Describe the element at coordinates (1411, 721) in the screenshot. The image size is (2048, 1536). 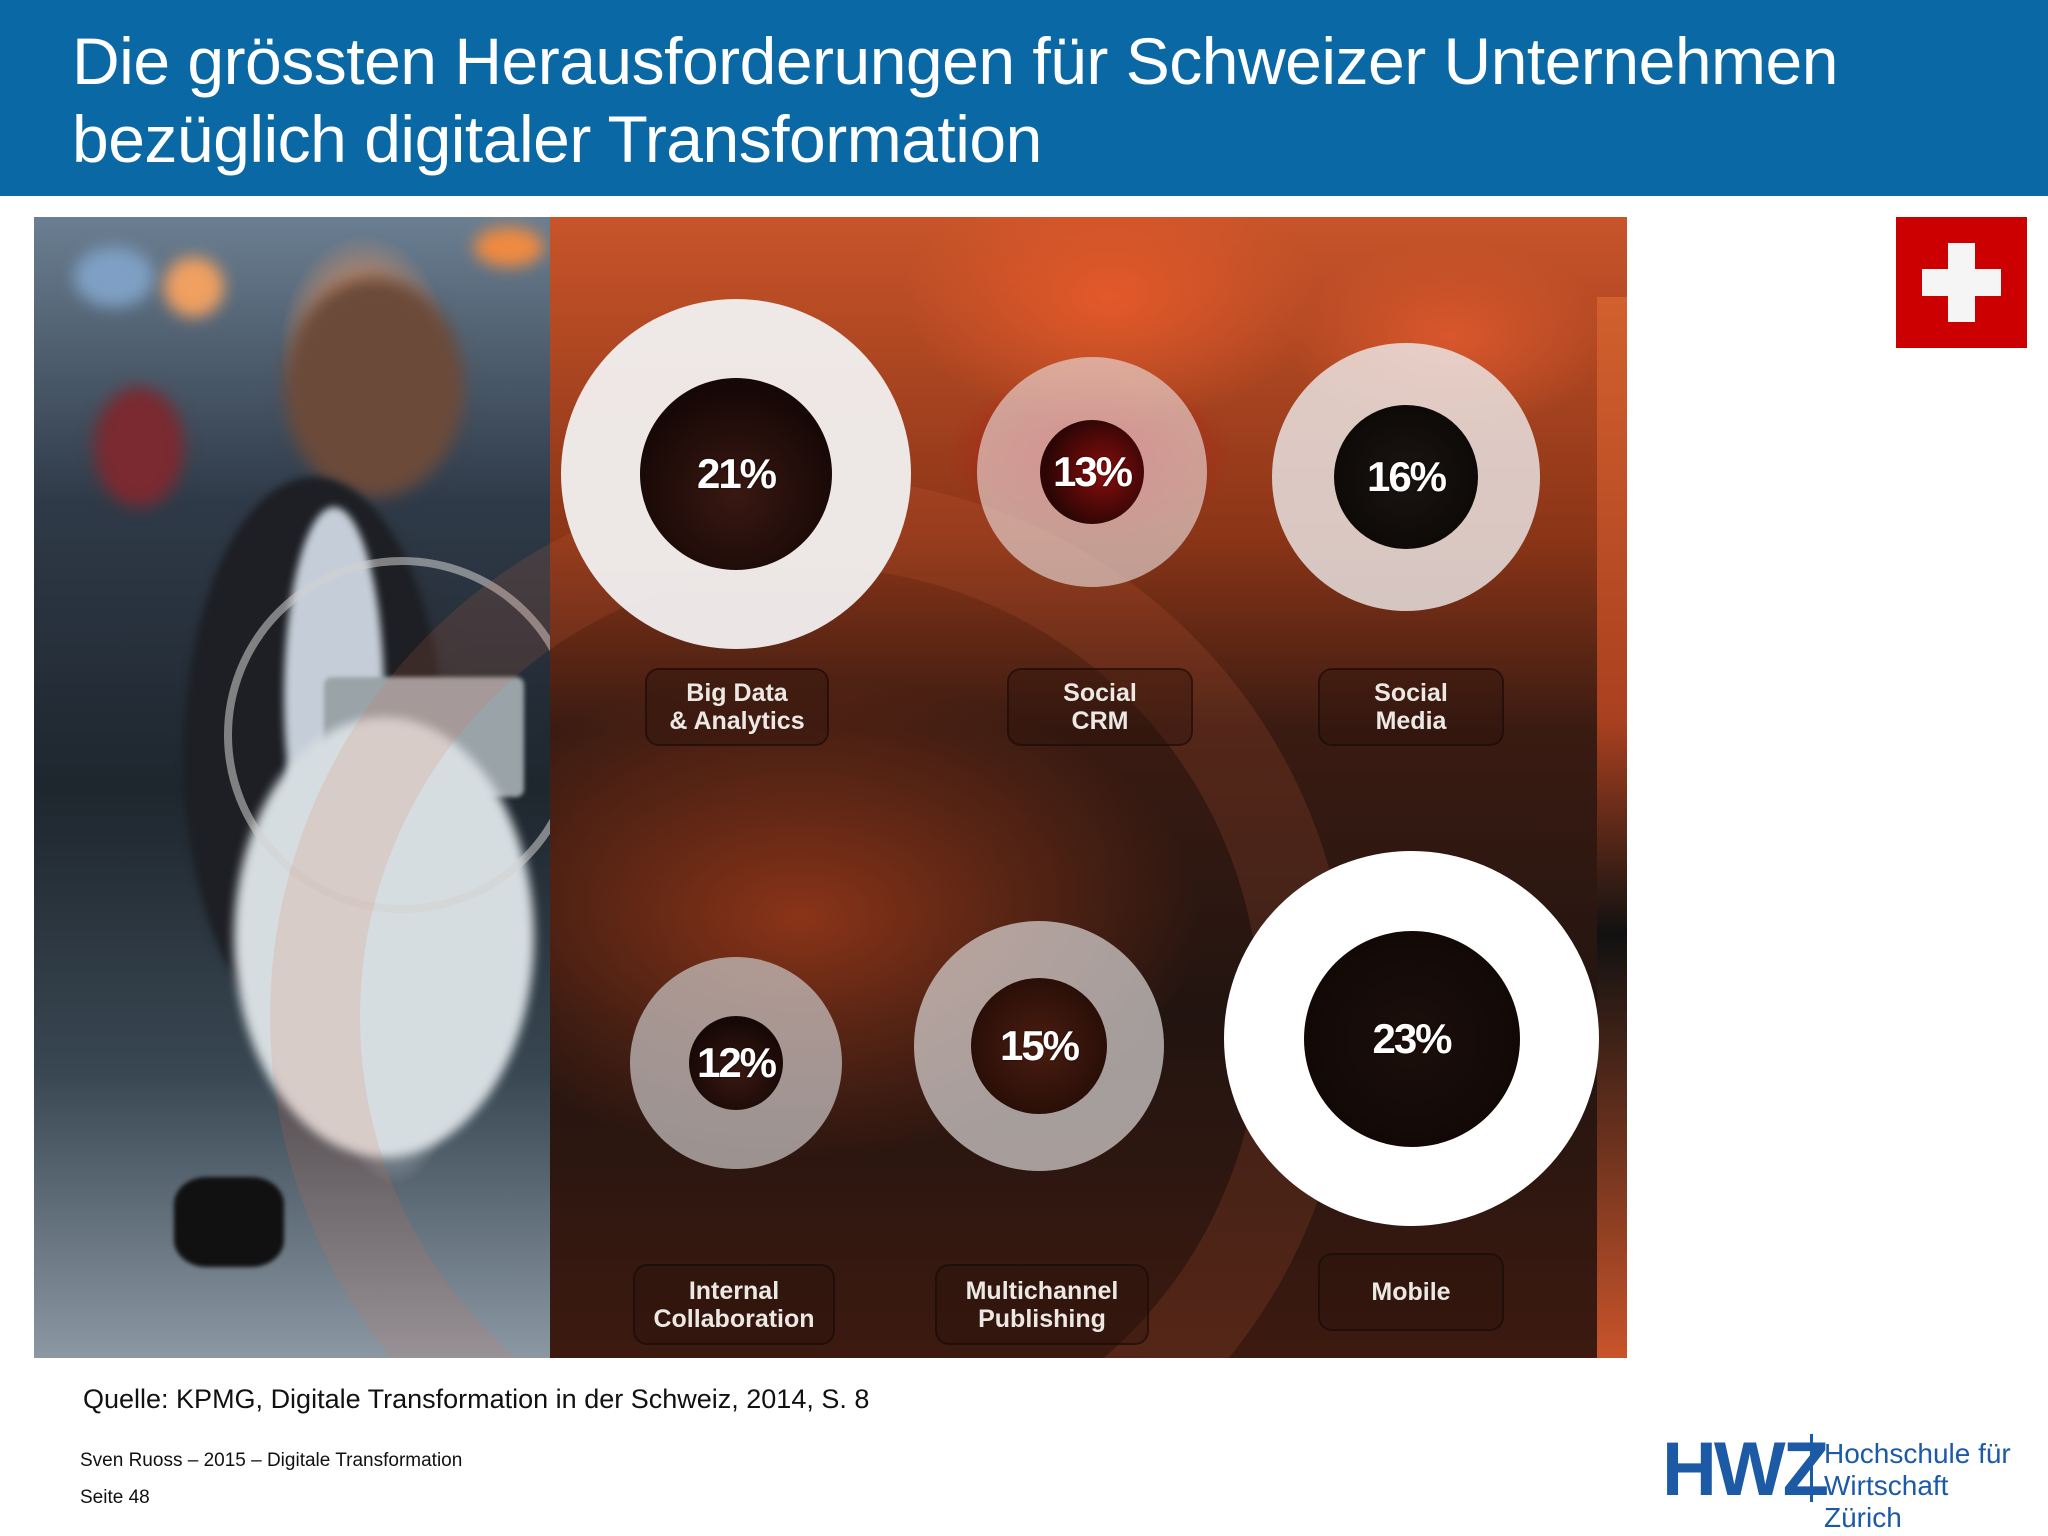
I see `label-line-2: Media` at that location.